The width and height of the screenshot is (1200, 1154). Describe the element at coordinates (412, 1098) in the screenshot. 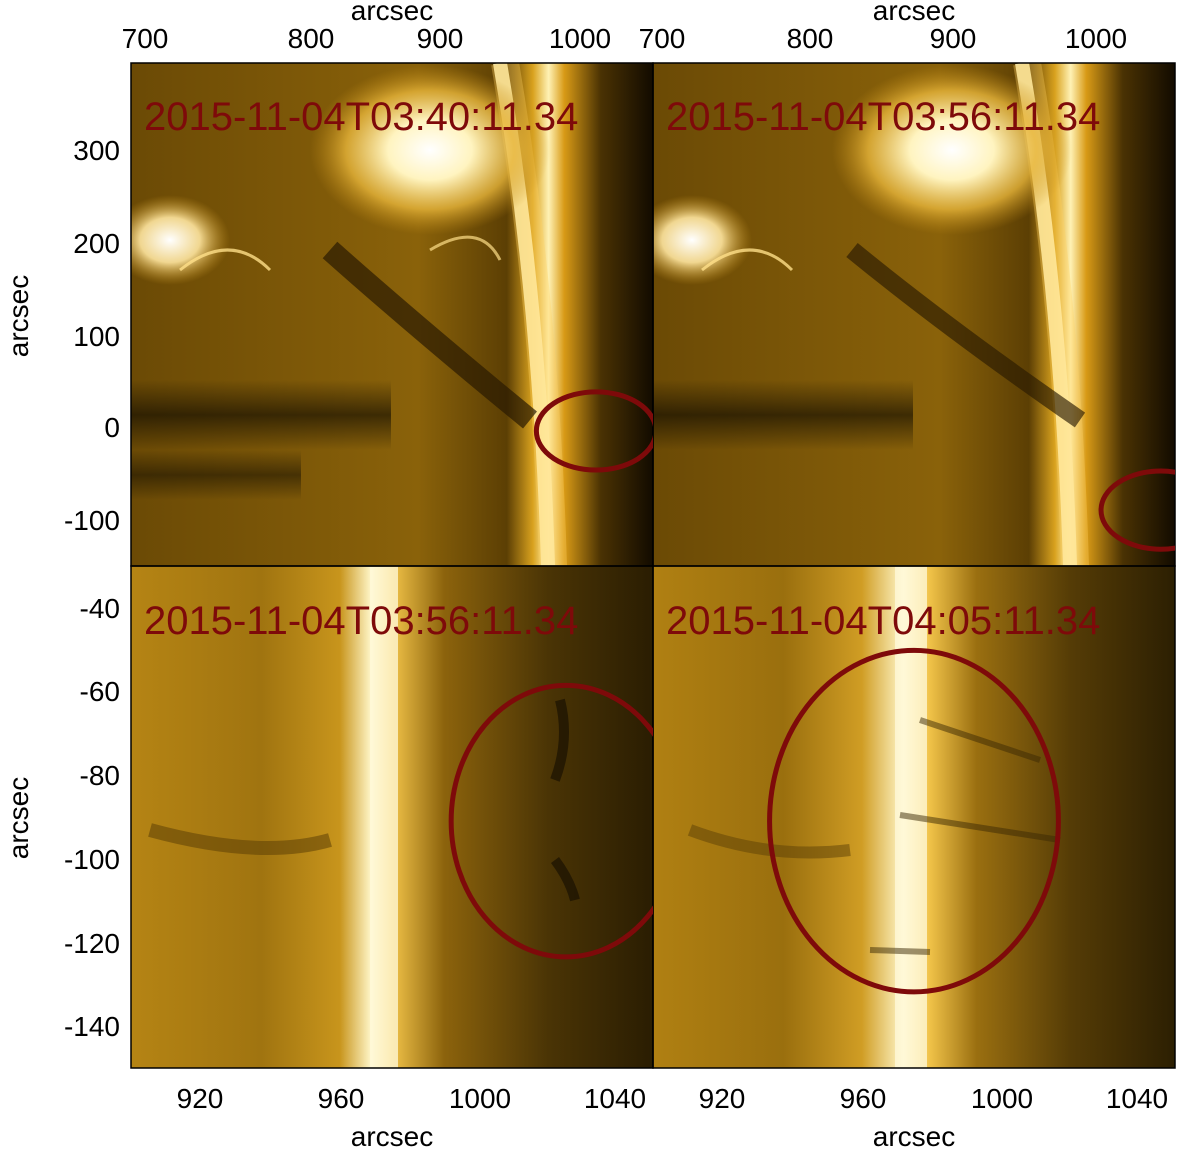

I see `bottom-axis-ticks-left: 920 960 1000 1040` at that location.